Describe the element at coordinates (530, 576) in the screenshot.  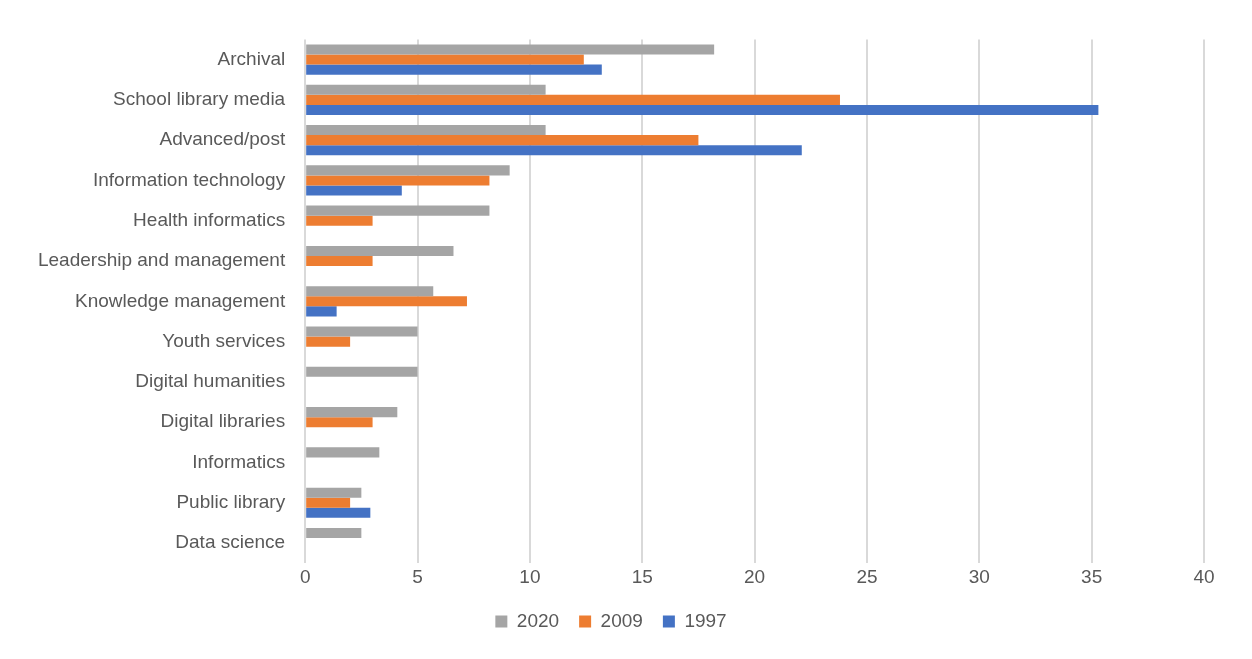
I see `x-tick-label: 10` at that location.